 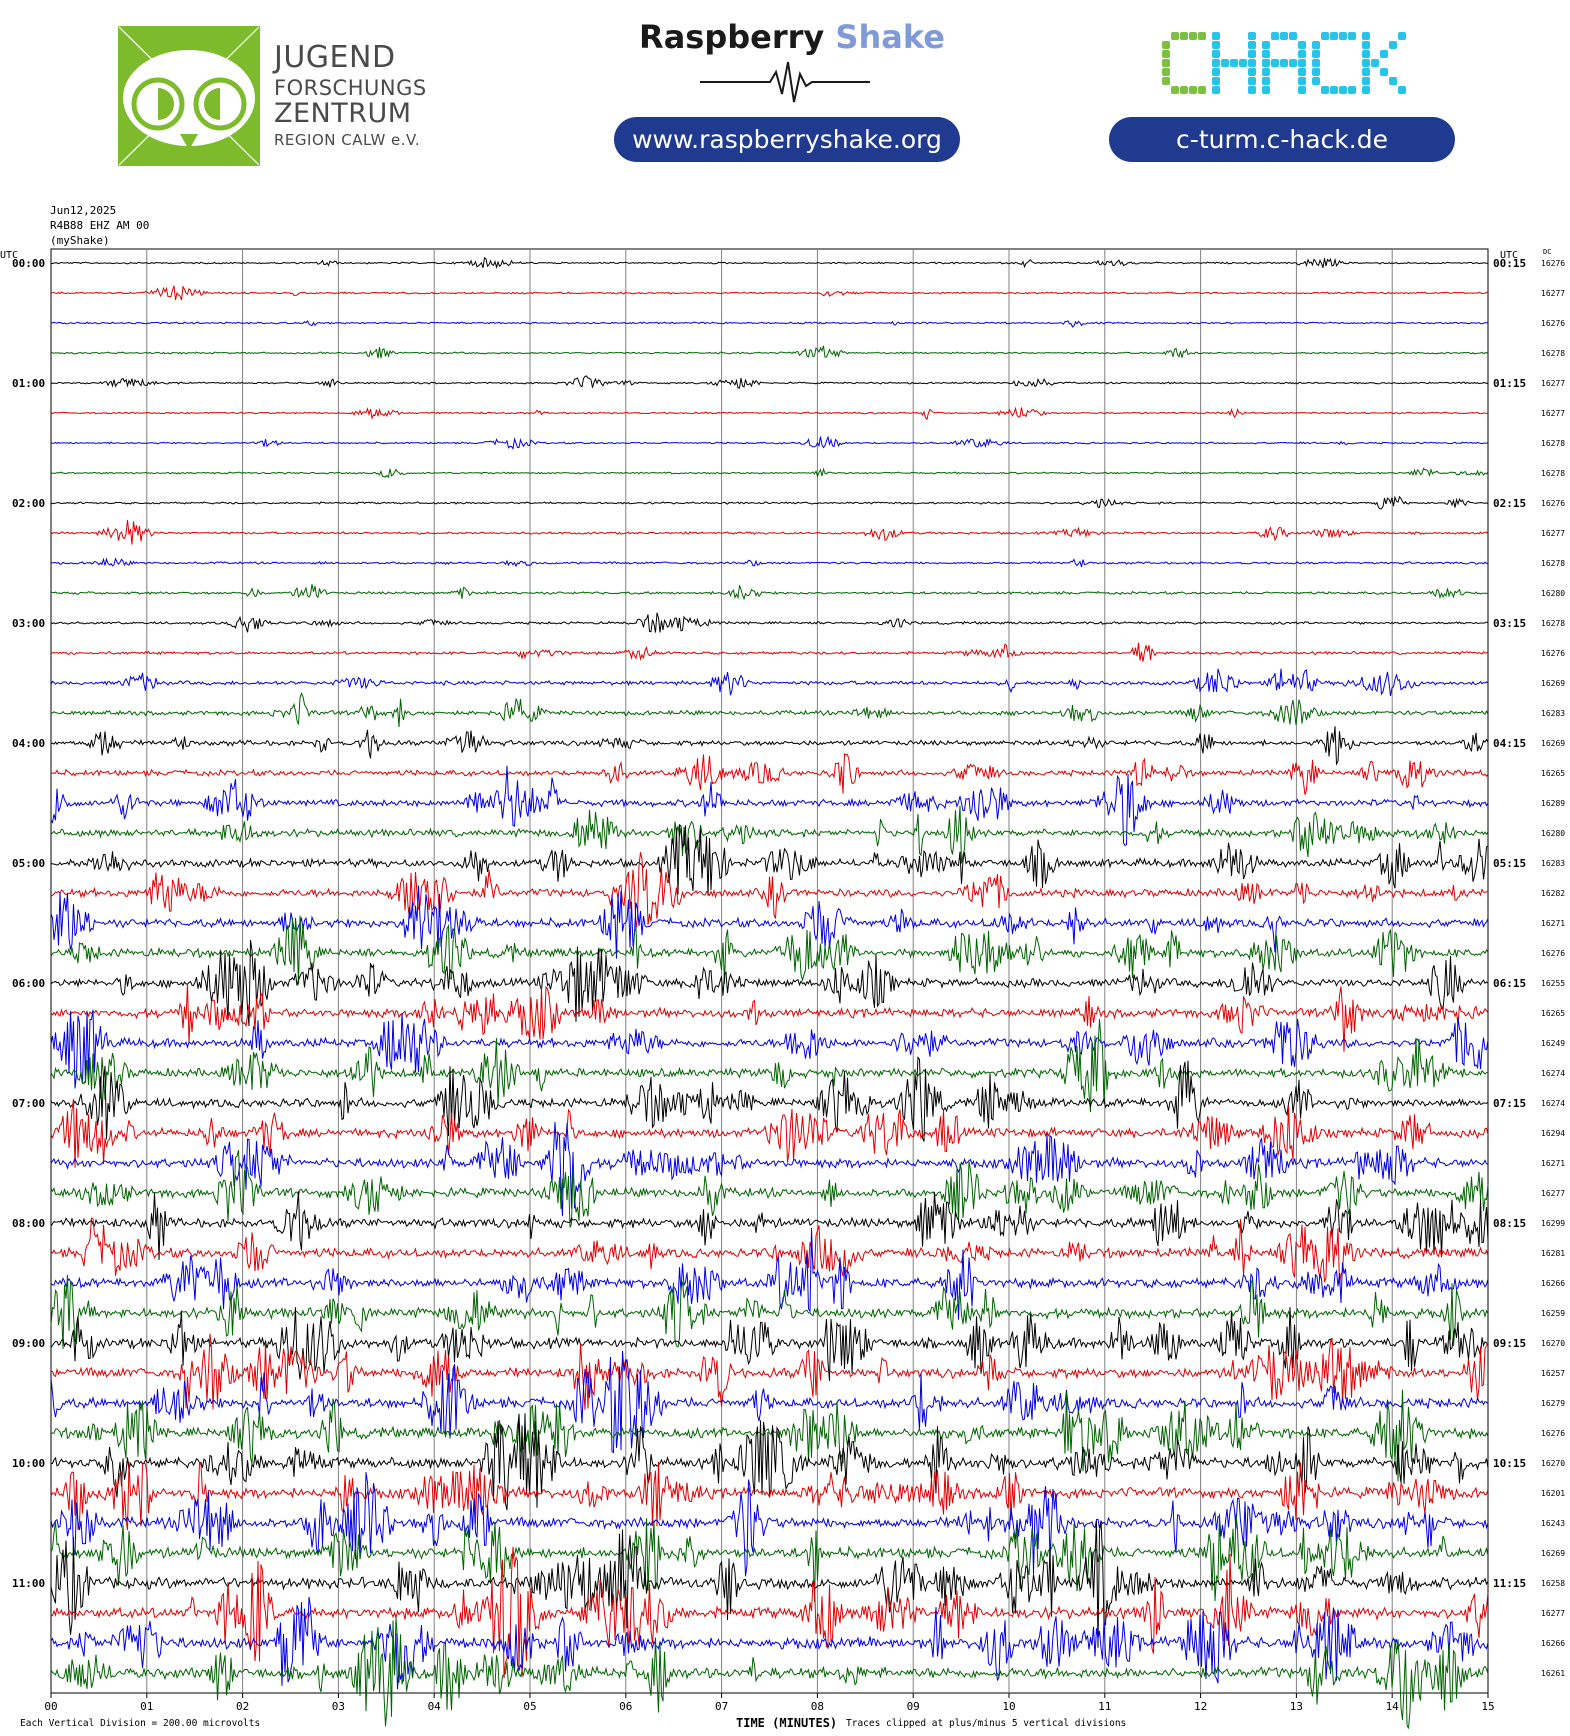 What do you see at coordinates (435, 1706) in the screenshot?
I see `x-tick-label: 04` at bounding box center [435, 1706].